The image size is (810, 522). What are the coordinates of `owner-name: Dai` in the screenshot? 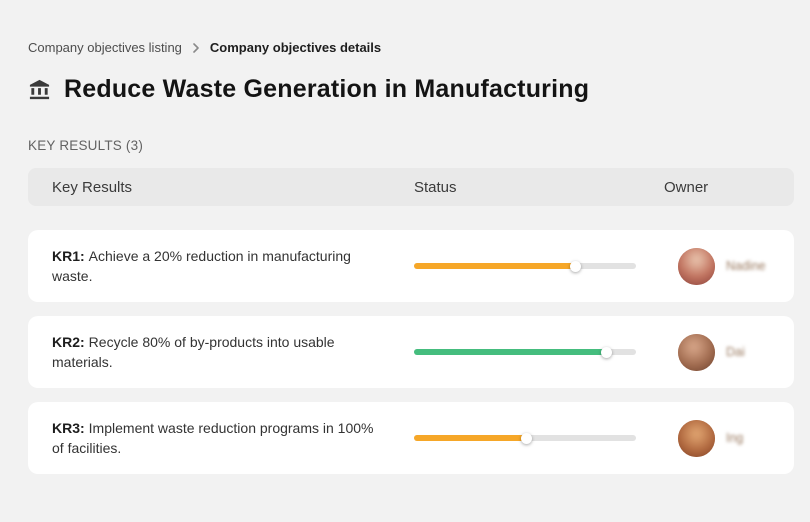 It's located at (735, 352).